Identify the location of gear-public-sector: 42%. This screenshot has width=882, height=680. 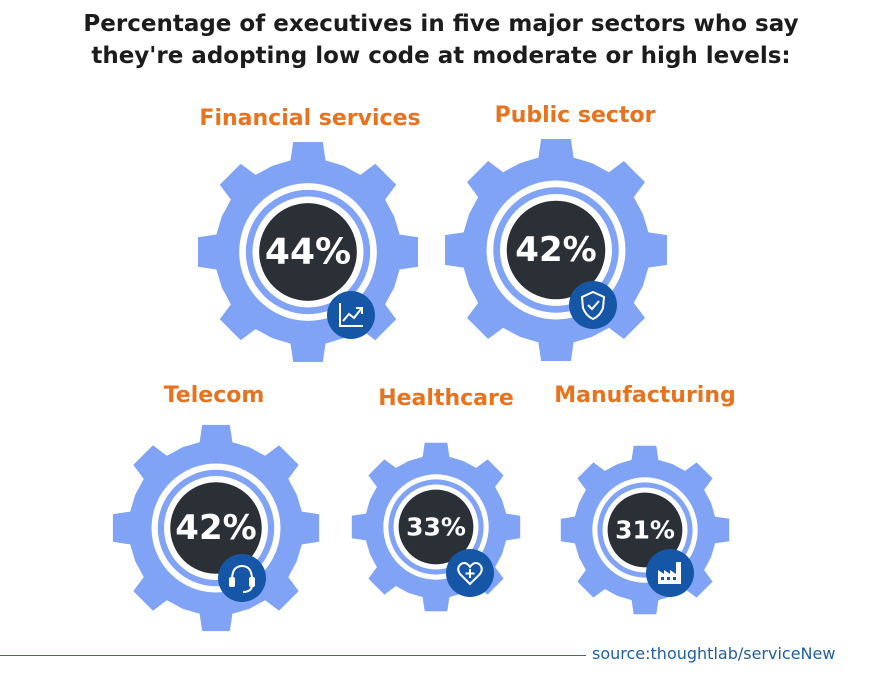
(556, 250).